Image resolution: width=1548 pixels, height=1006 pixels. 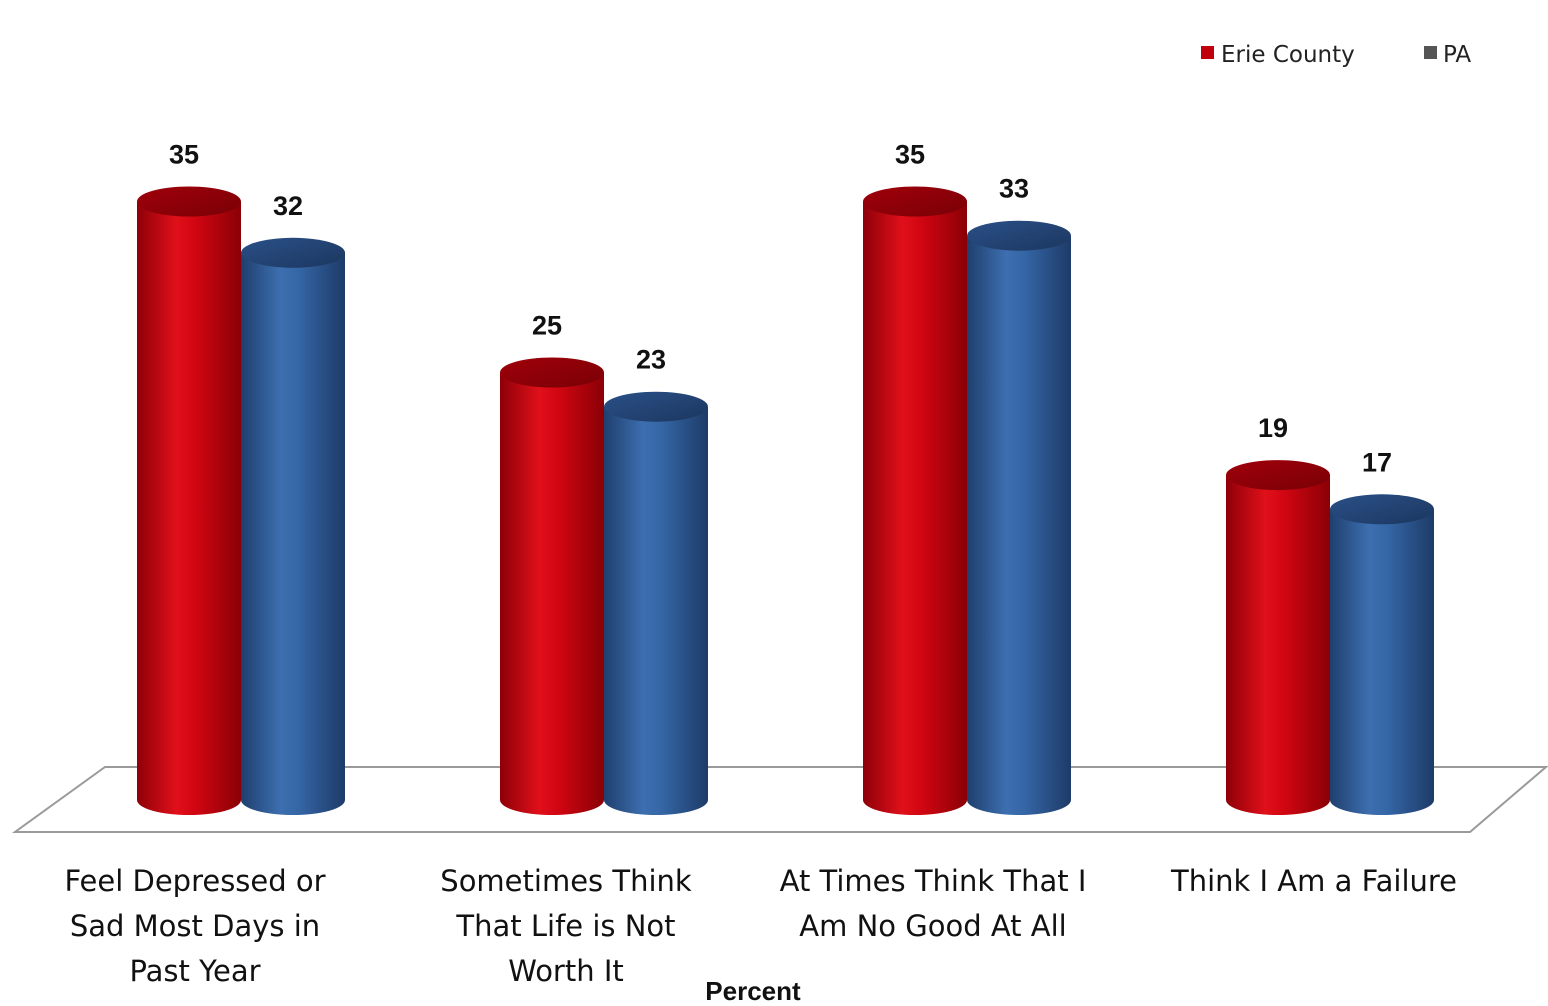 I want to click on data-label-pa-3: 33, so click(x=1014, y=189).